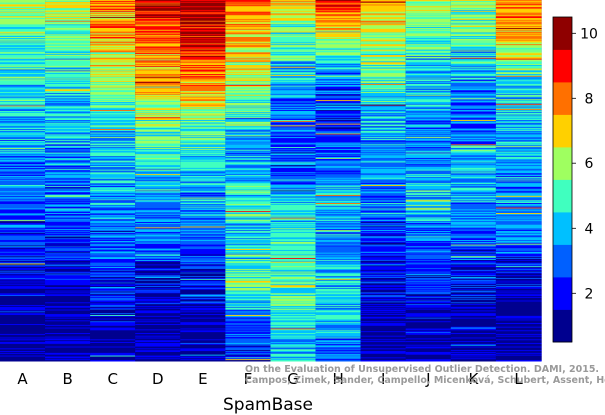  I want to click on x-tick-label-G: G, so click(293, 379).